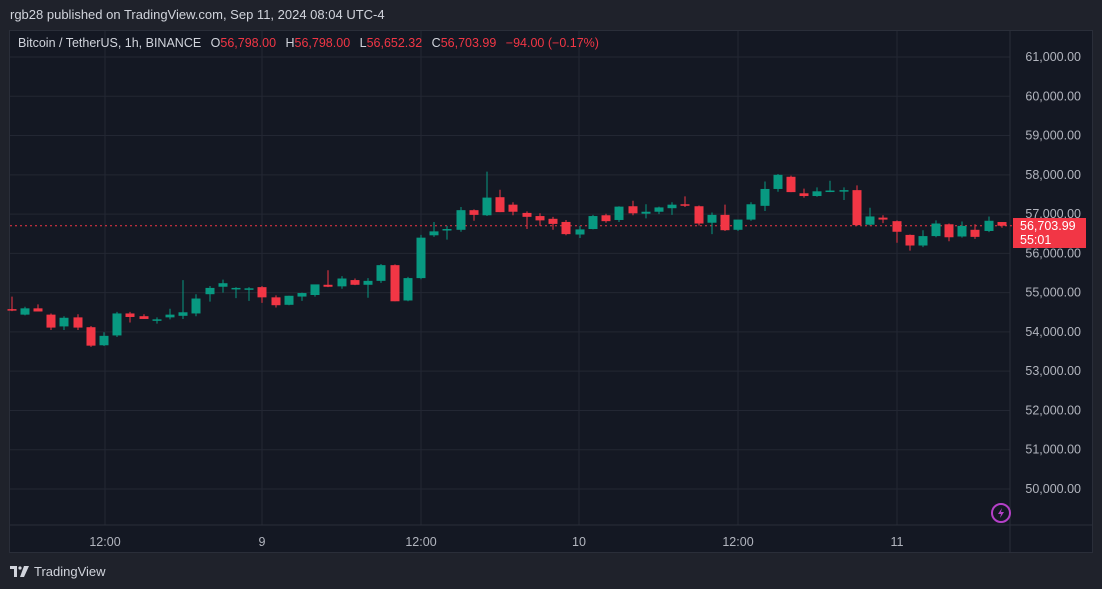 The height and width of the screenshot is (589, 1102). I want to click on y-axis-tick: 50,000.00, so click(1053, 489).